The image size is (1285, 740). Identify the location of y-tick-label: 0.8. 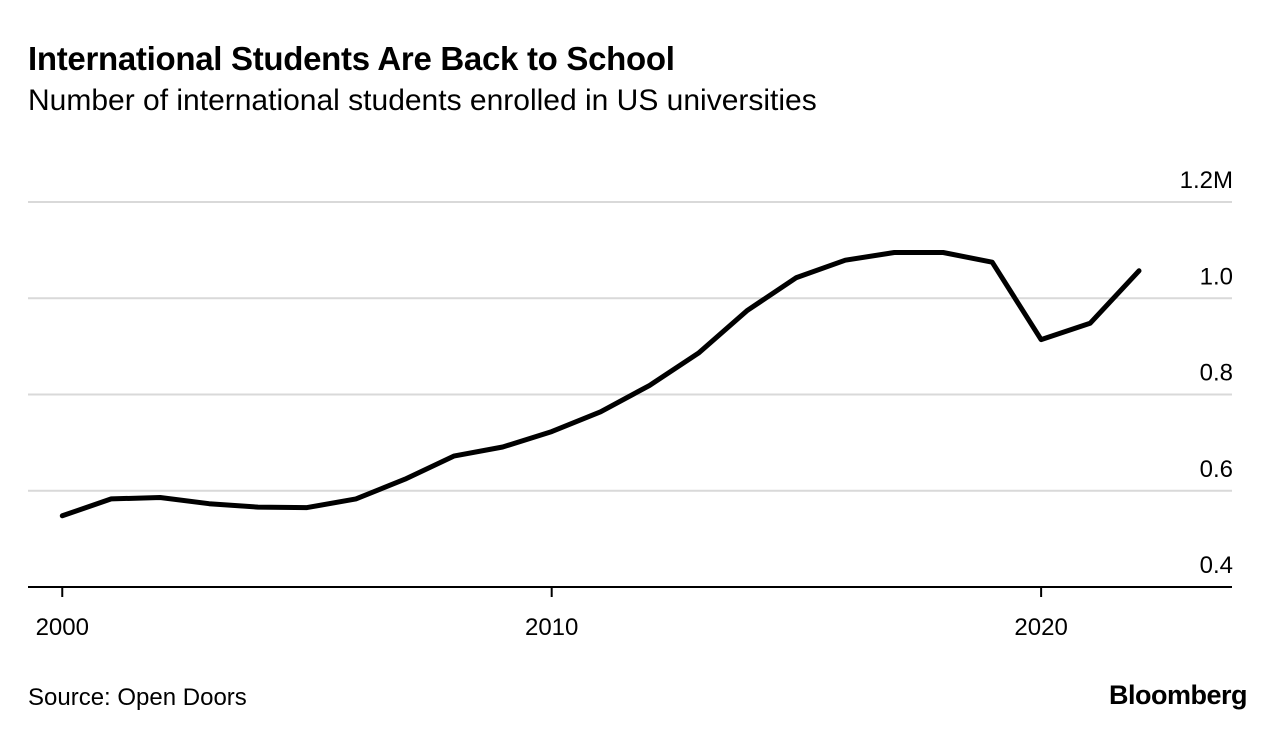
(1216, 373).